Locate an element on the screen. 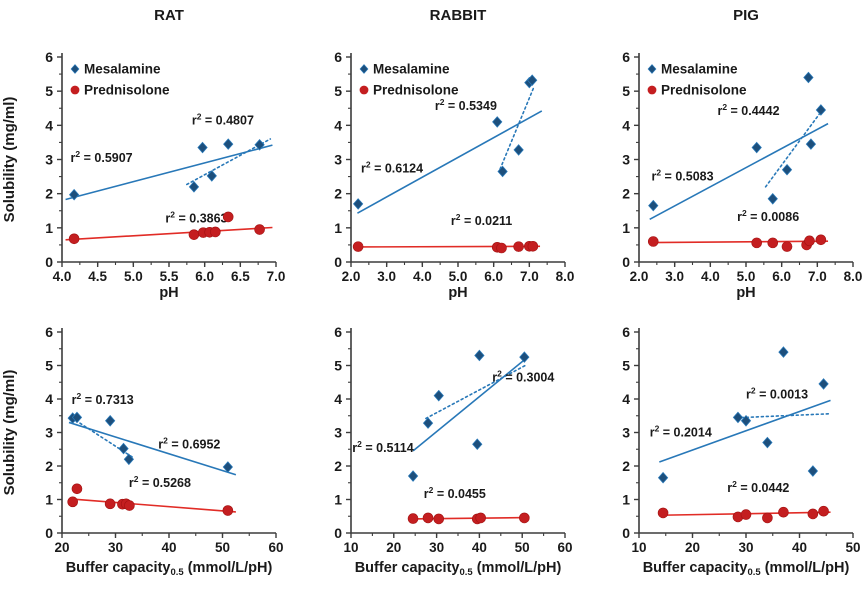  x-tick-label: 3.0 is located at coordinates (386, 276).